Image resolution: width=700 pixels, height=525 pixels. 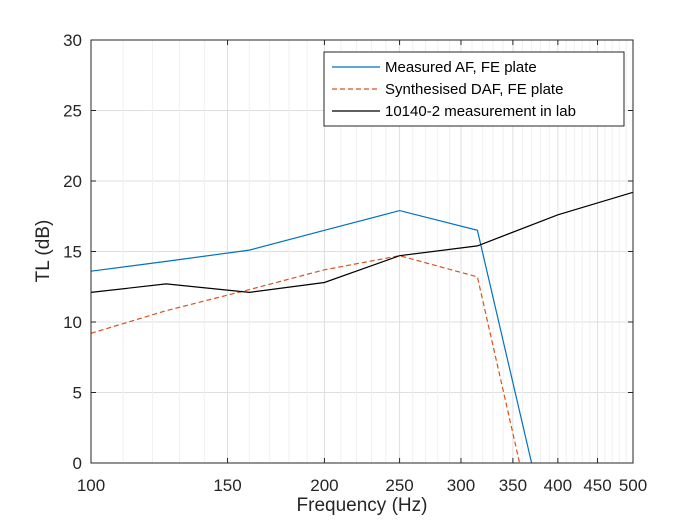 I want to click on x-tick-label: 200, so click(x=324, y=485).